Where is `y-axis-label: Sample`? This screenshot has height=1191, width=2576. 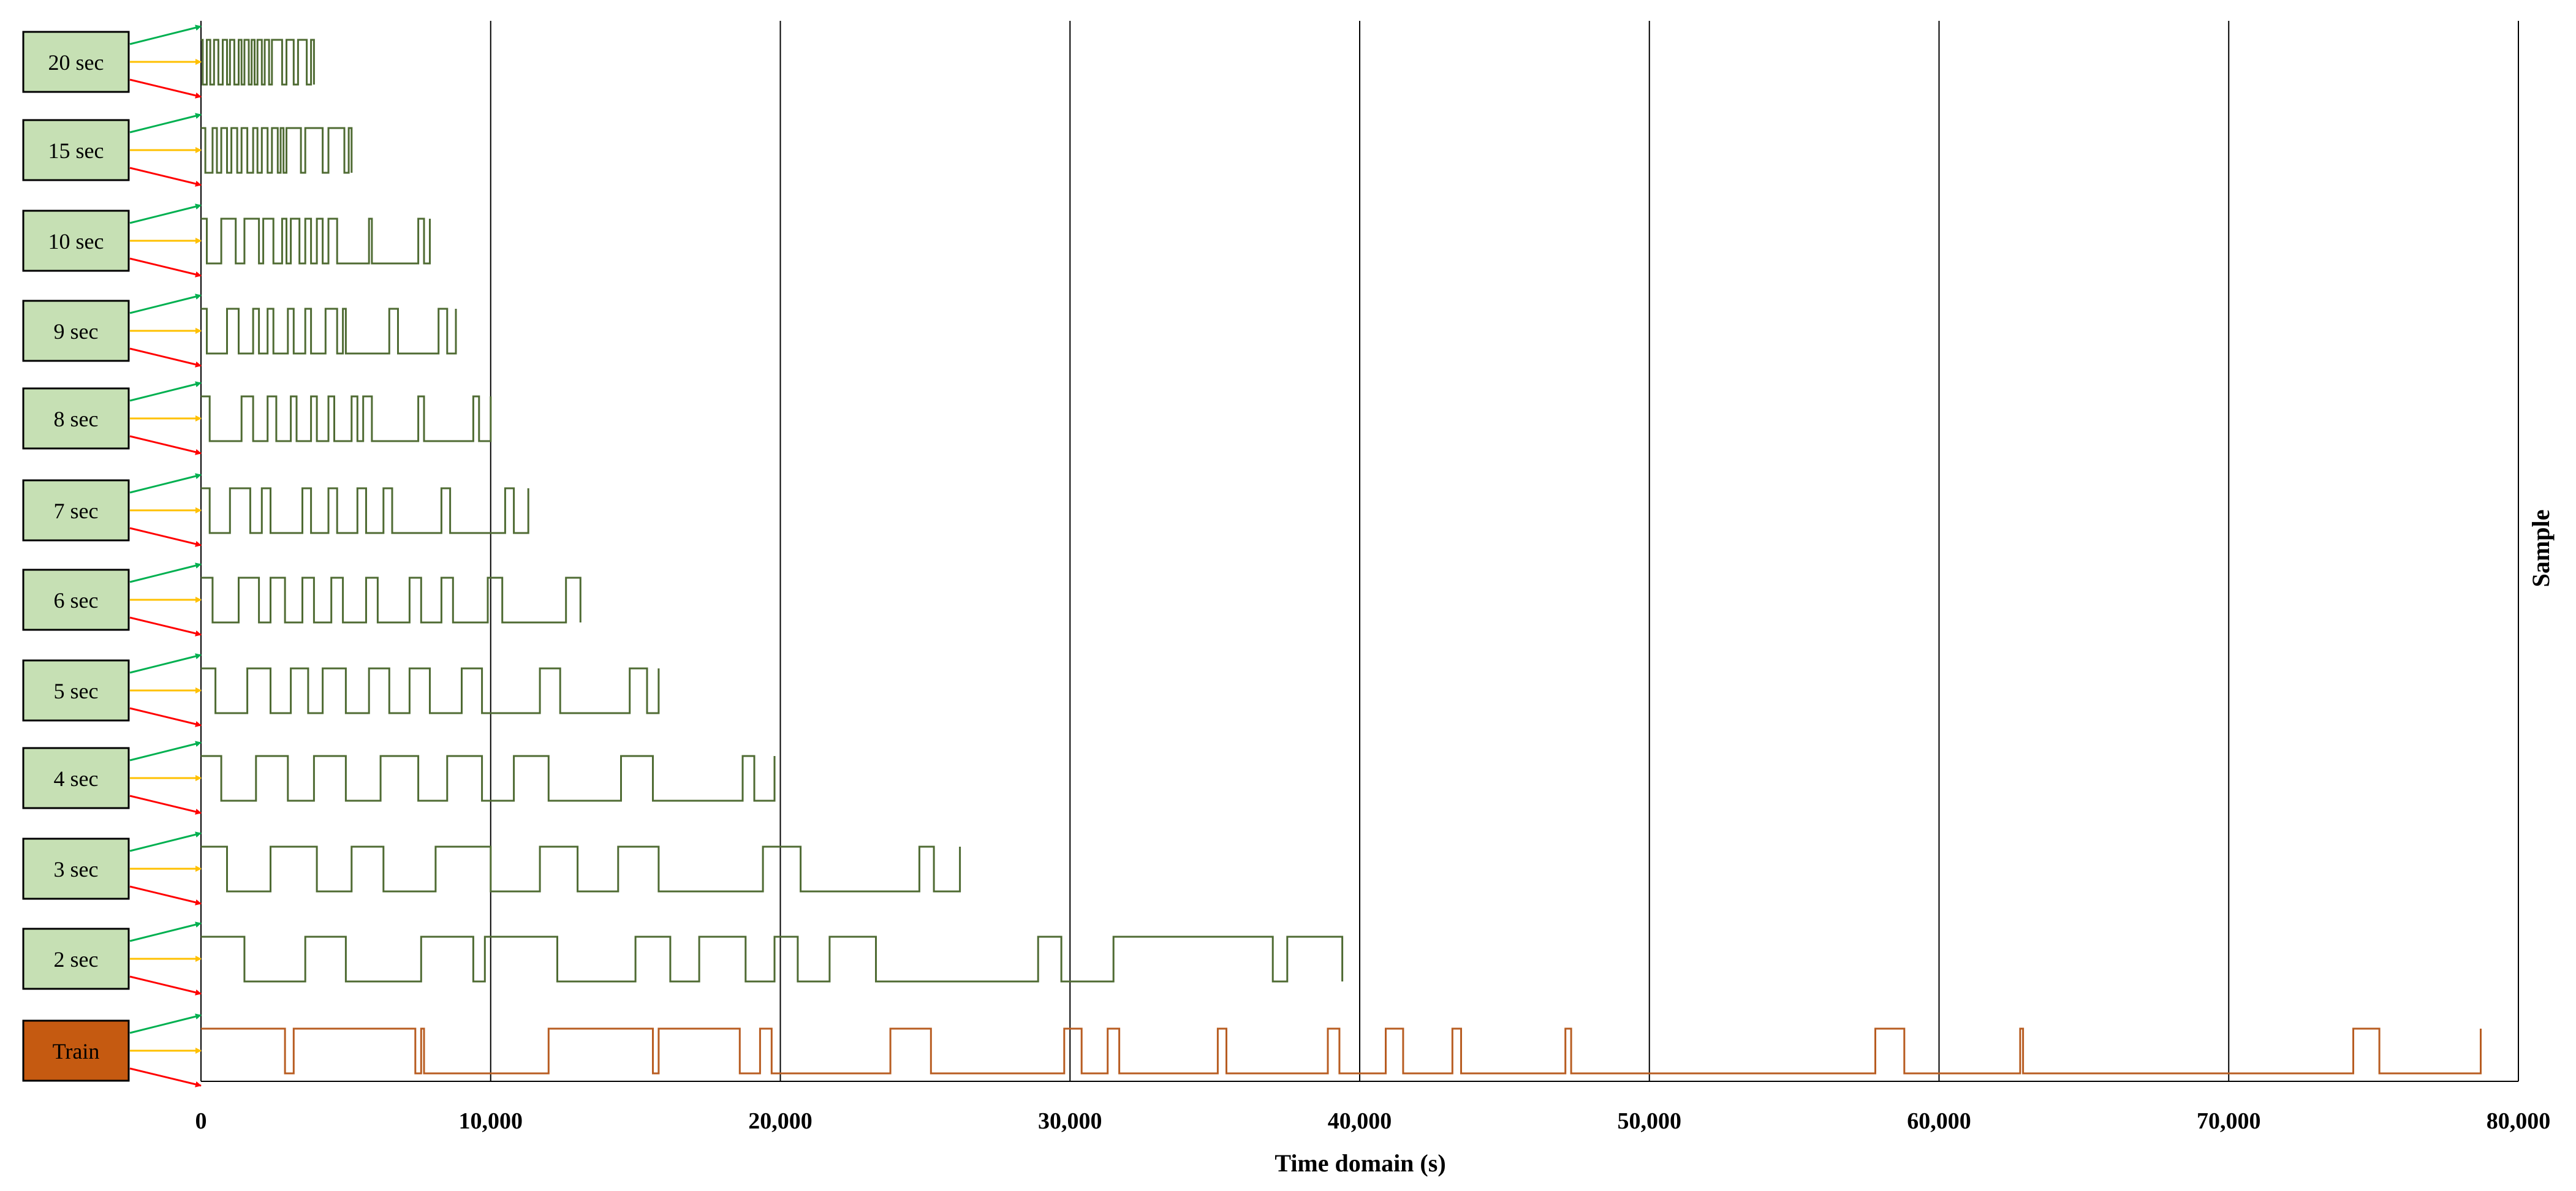 y-axis-label: Sample is located at coordinates (2541, 549).